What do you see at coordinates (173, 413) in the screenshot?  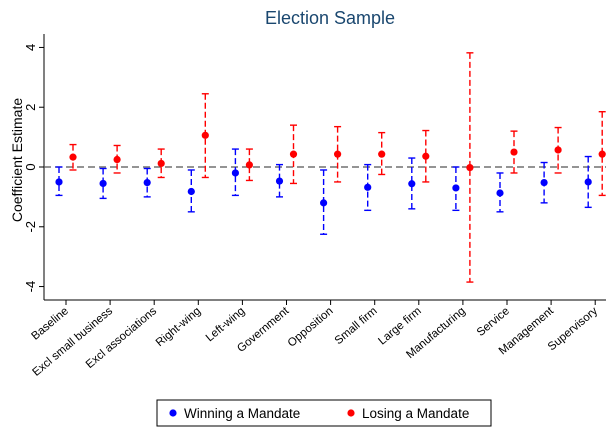 I see `legend-marker-winning` at bounding box center [173, 413].